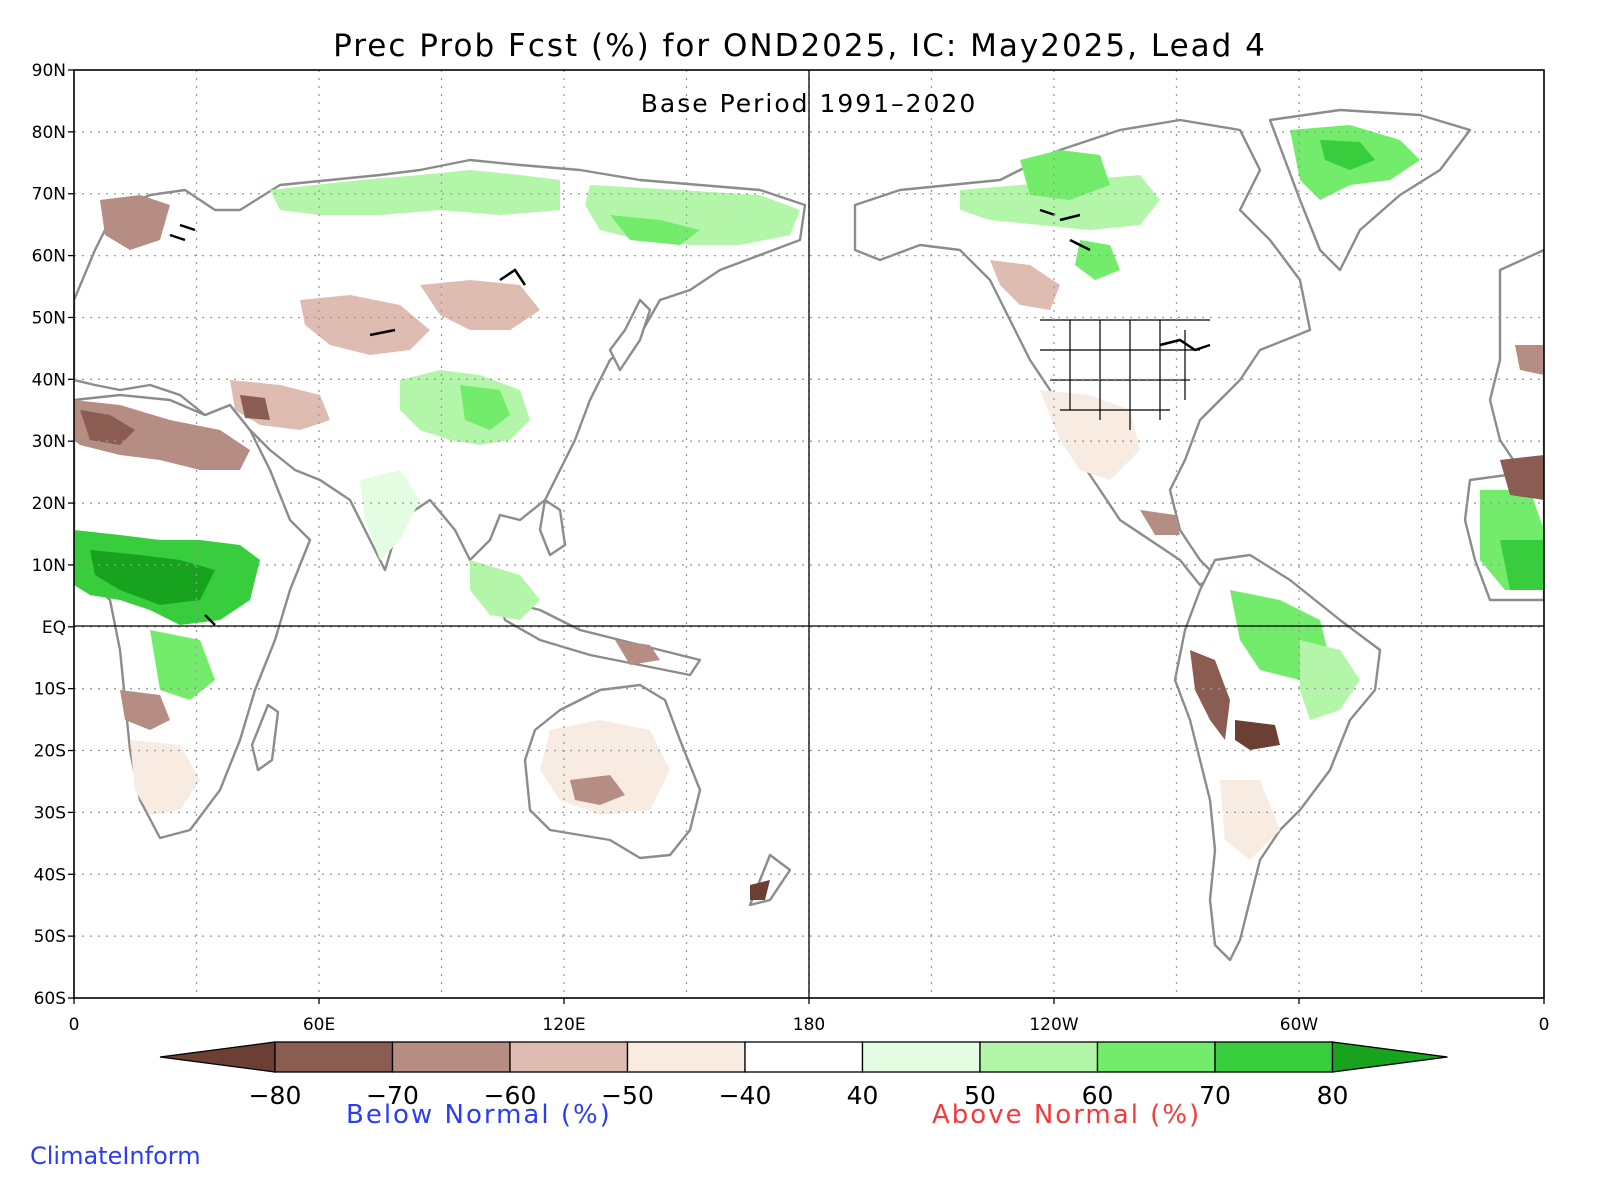  What do you see at coordinates (182, 232) in the screenshot?
I see `scandinavia-lakes` at bounding box center [182, 232].